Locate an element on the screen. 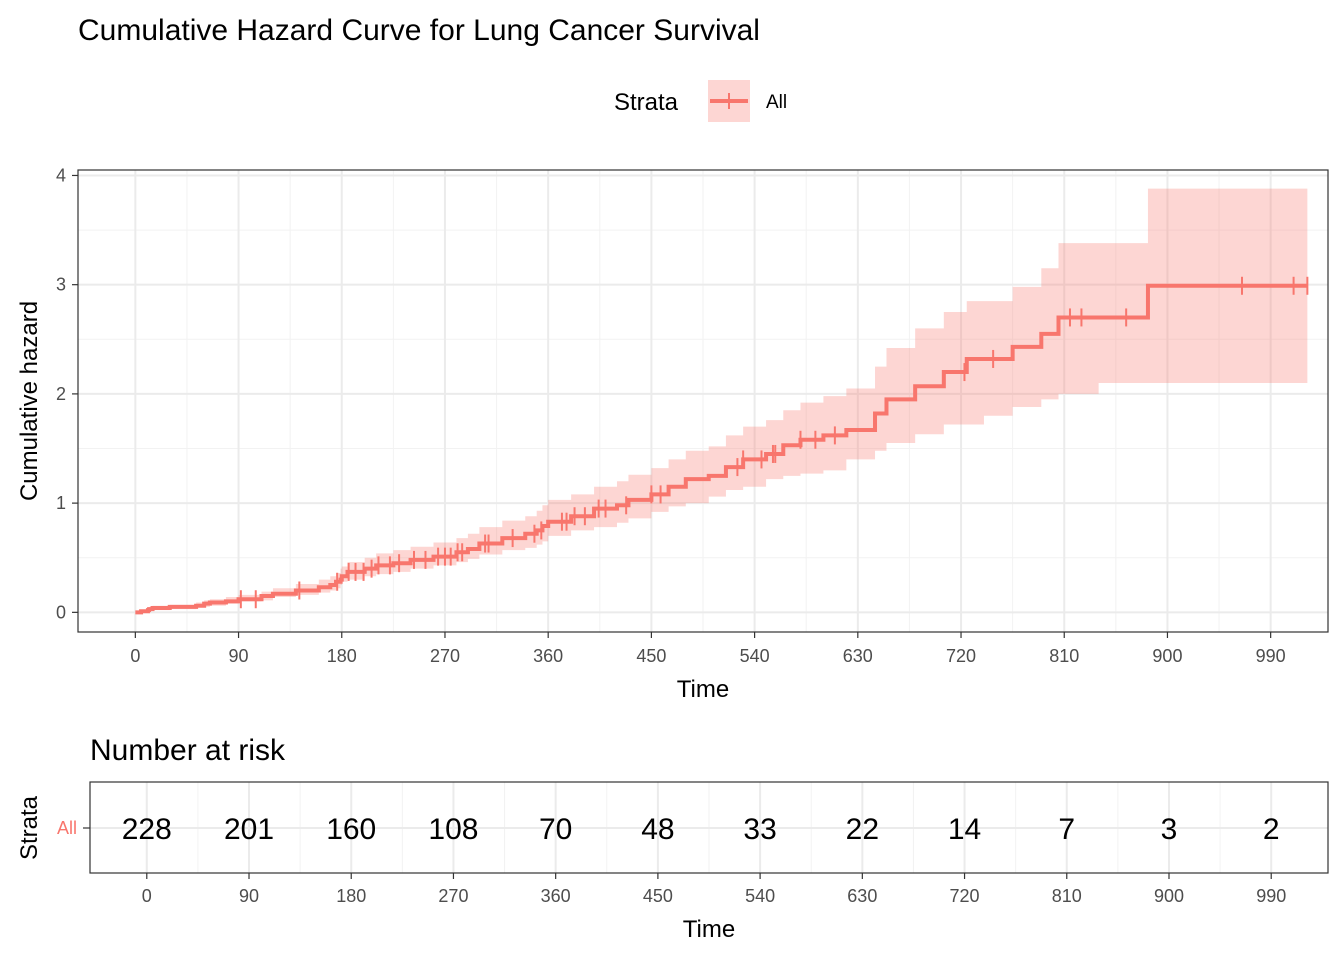  risk-gridlines is located at coordinates (709, 827).